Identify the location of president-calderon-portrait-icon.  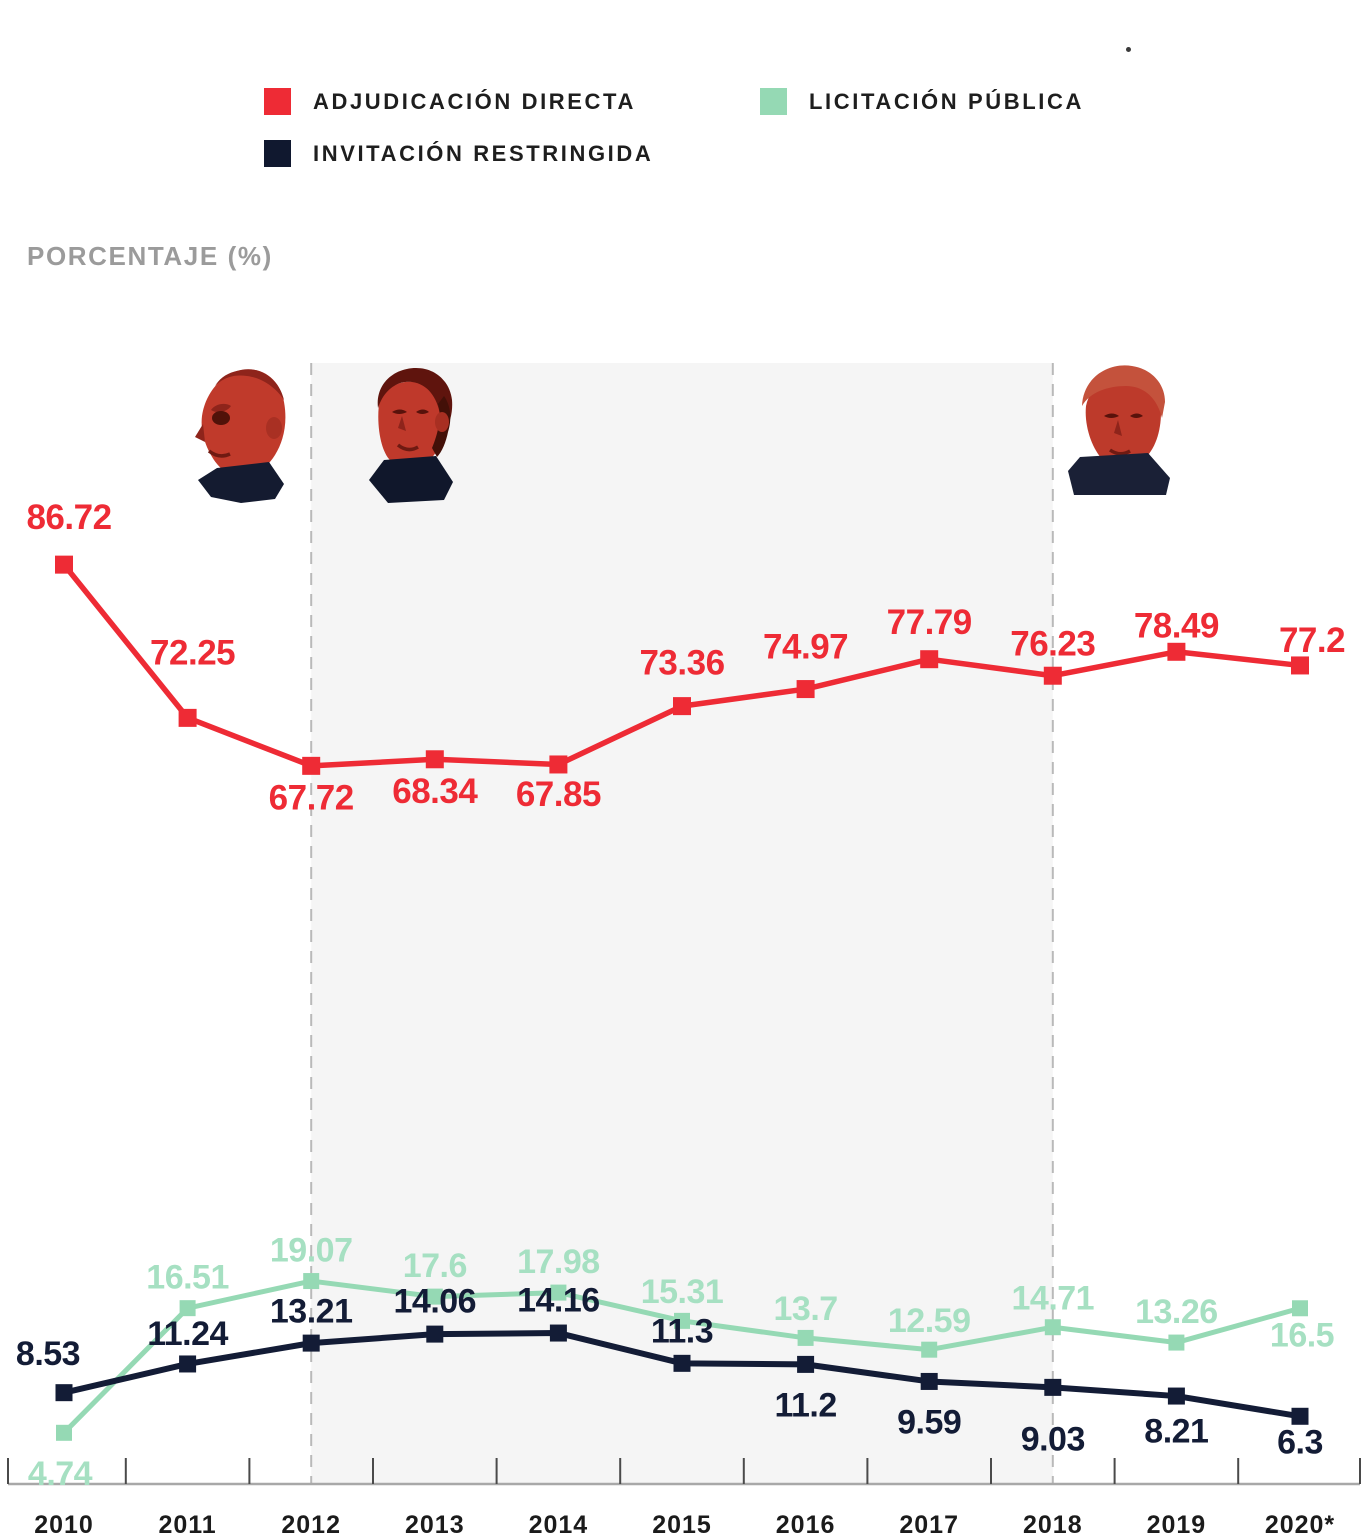
(240, 436).